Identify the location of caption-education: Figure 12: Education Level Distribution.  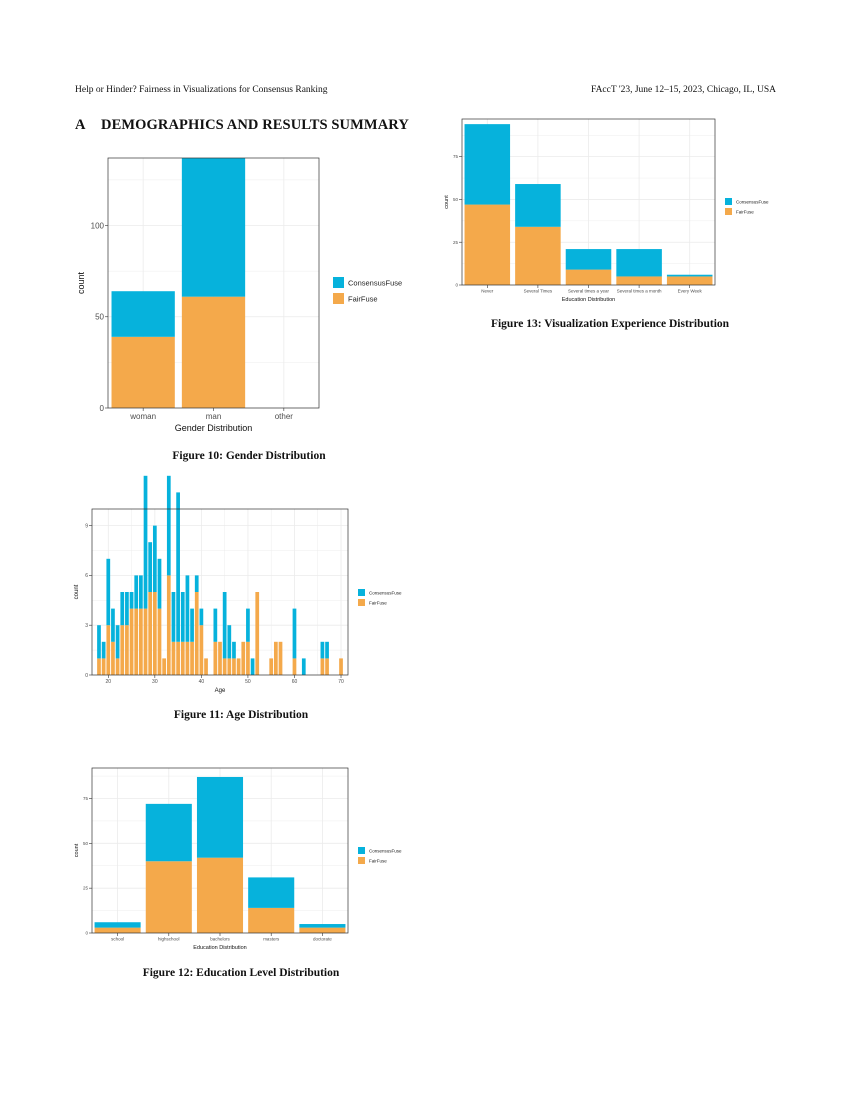
(241, 973).